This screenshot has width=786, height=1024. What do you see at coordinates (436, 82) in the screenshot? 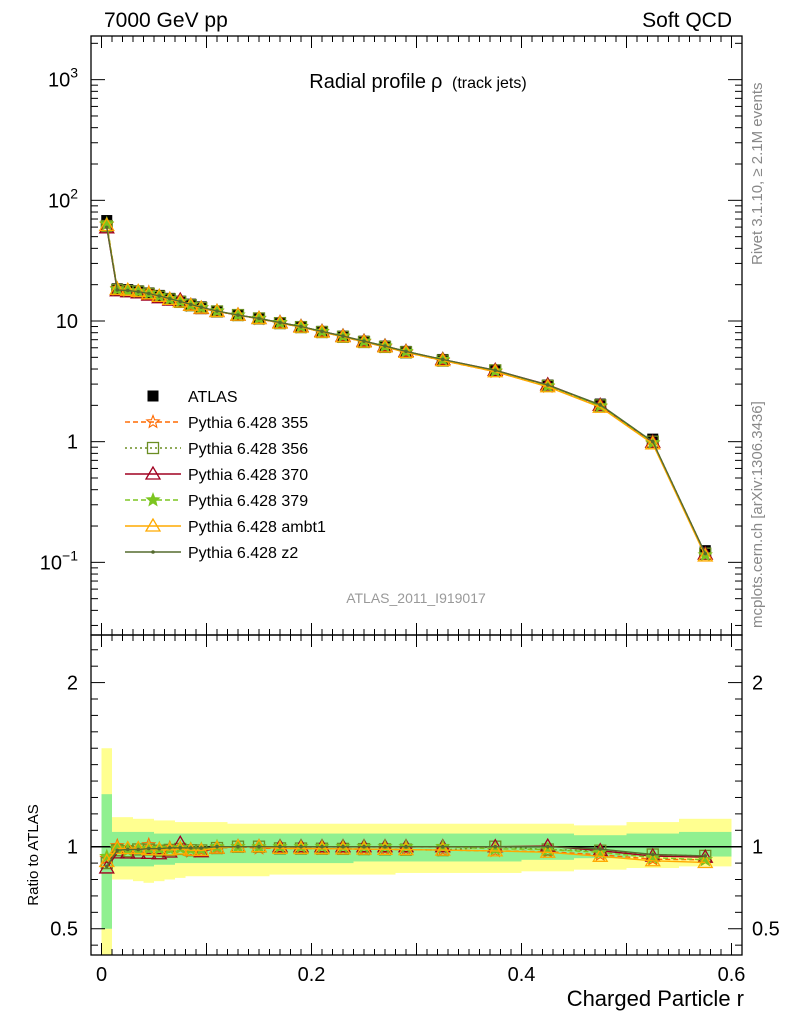
I see `main-title-symbol: ρ` at bounding box center [436, 82].